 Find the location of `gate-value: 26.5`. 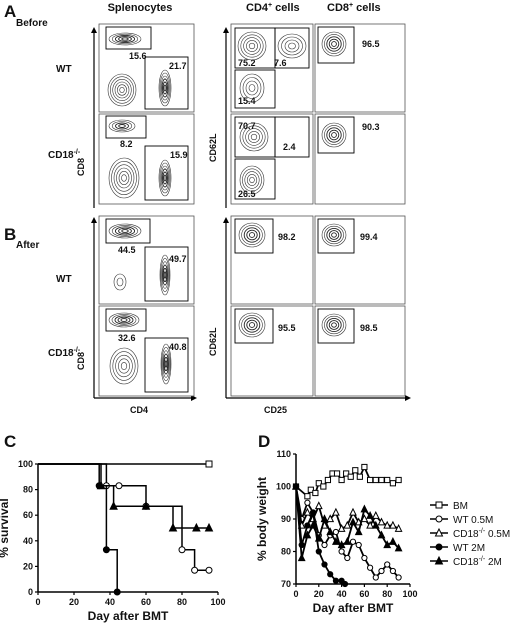

gate-value: 26.5 is located at coordinates (247, 194).